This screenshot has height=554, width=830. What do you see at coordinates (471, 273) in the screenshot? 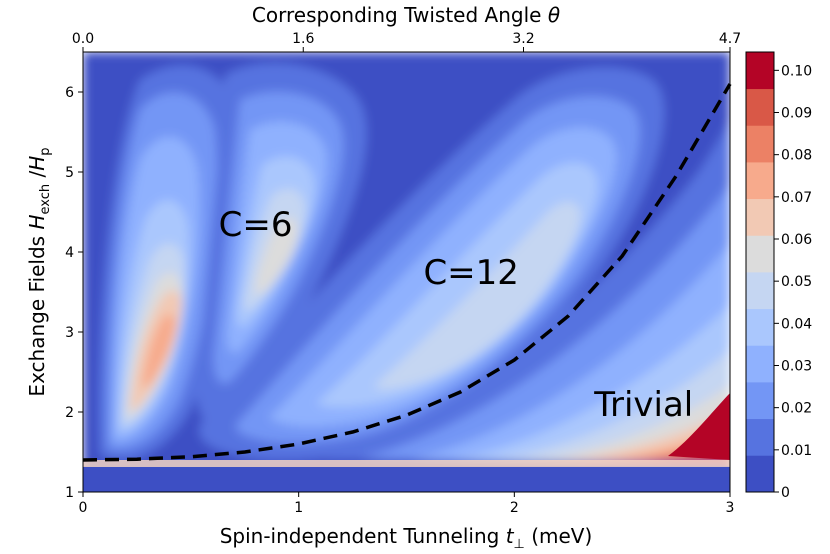
I see `region-label-1: C=12` at bounding box center [471, 273].